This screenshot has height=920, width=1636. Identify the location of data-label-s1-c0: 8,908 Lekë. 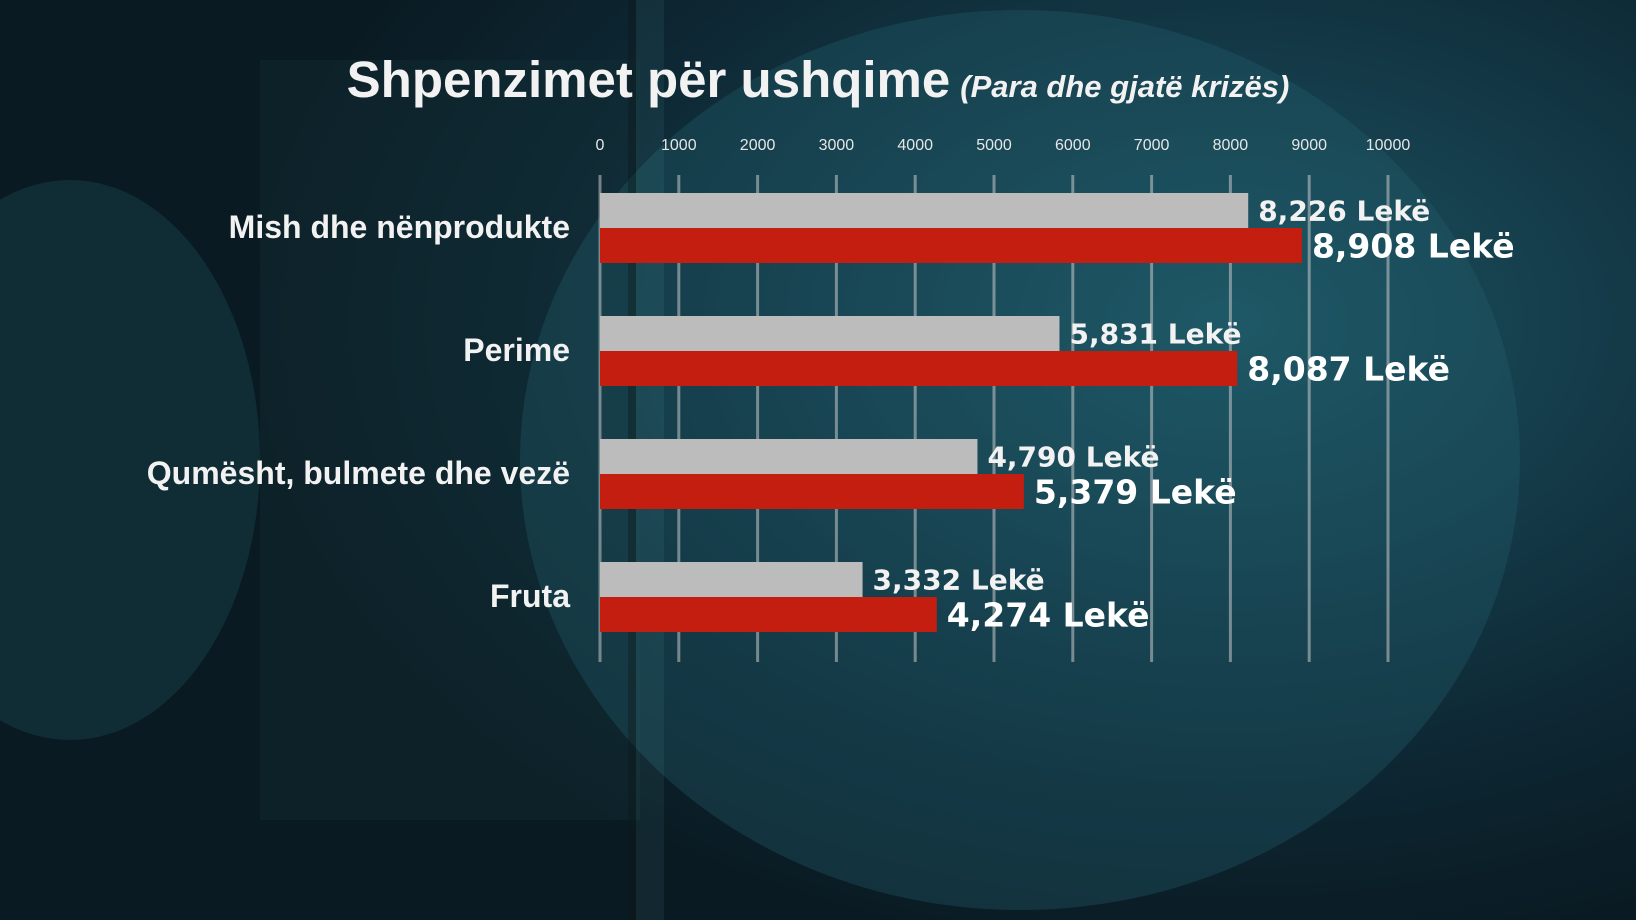
(1413, 246).